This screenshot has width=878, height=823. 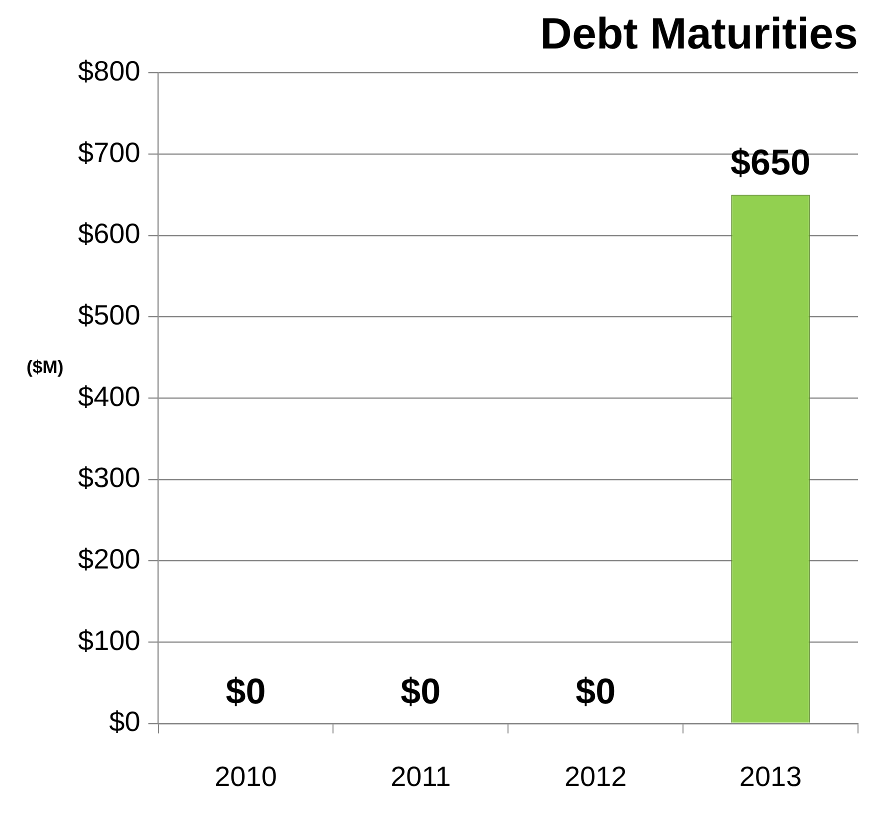 I want to click on y-tick-label: $300, so click(x=109, y=478).